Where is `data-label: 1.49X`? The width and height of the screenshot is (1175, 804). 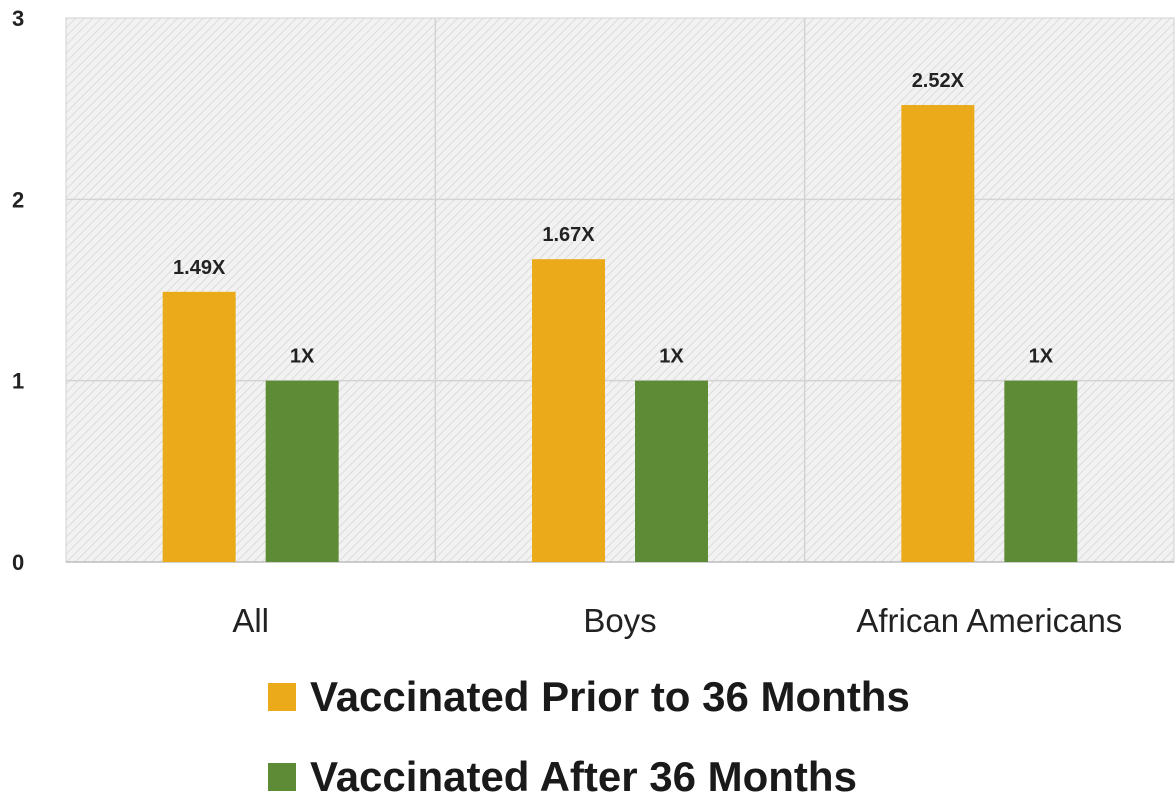 data-label: 1.49X is located at coordinates (199, 268).